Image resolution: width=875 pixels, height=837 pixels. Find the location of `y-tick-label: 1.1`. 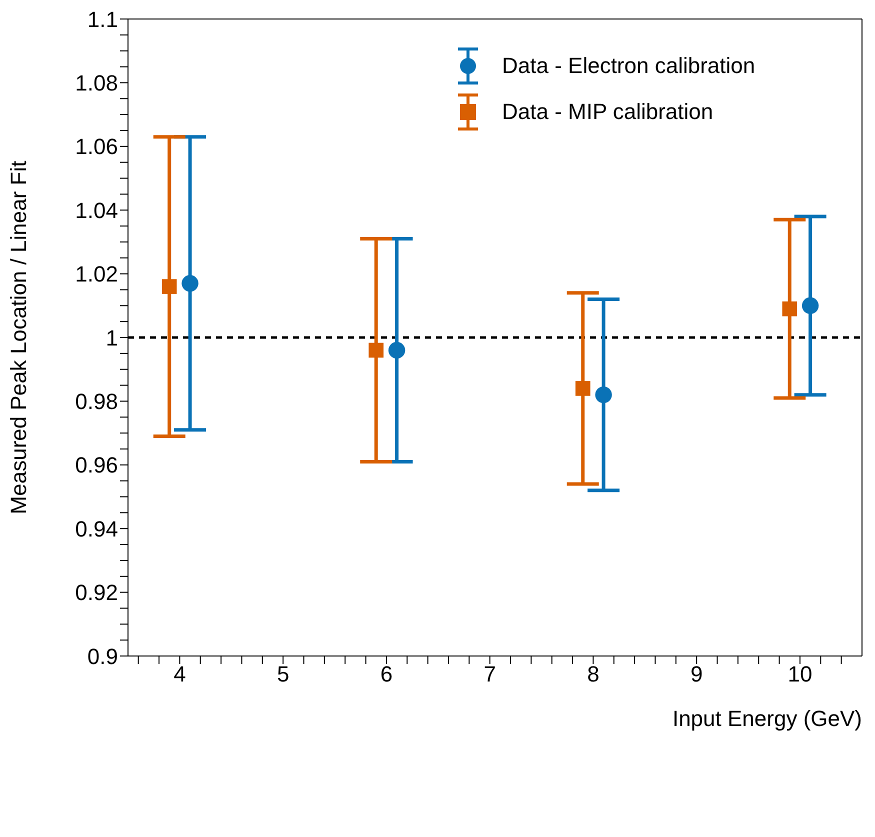

y-tick-label: 1.1 is located at coordinates (102, 19).